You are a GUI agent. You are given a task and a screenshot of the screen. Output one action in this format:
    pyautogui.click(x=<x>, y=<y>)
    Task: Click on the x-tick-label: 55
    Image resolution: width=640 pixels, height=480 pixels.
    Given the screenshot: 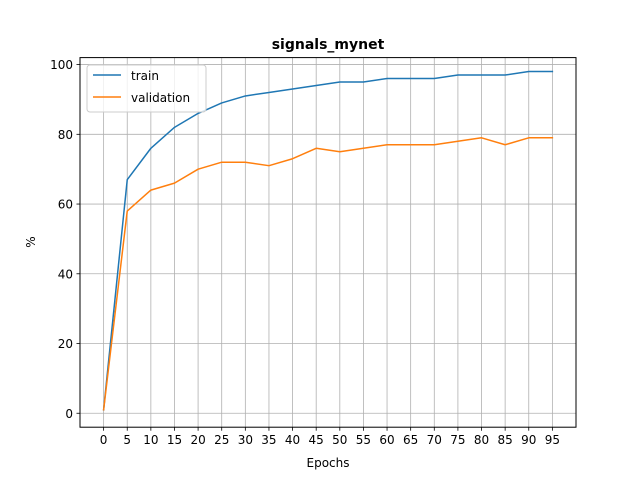 What is the action you would take?
    pyautogui.click(x=363, y=440)
    